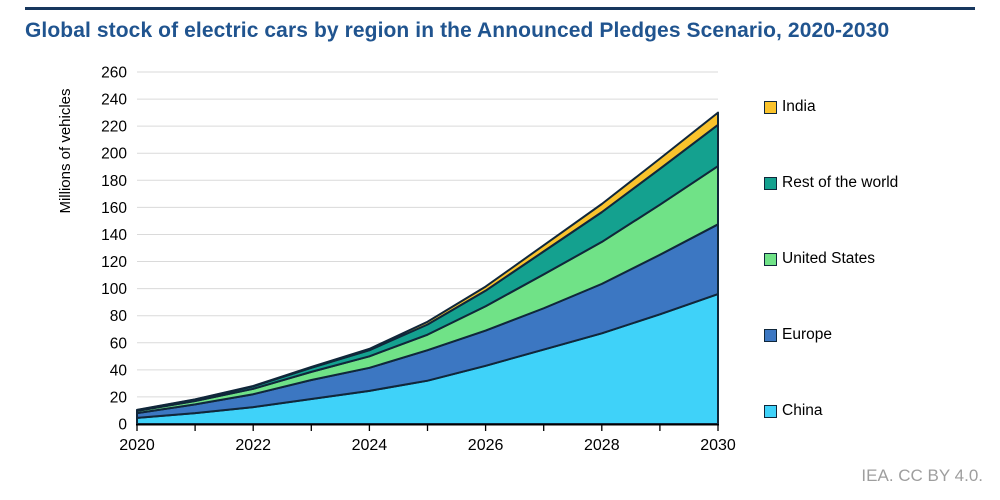 This screenshot has height=500, width=1000. I want to click on y-tick-label: 220, so click(114, 127).